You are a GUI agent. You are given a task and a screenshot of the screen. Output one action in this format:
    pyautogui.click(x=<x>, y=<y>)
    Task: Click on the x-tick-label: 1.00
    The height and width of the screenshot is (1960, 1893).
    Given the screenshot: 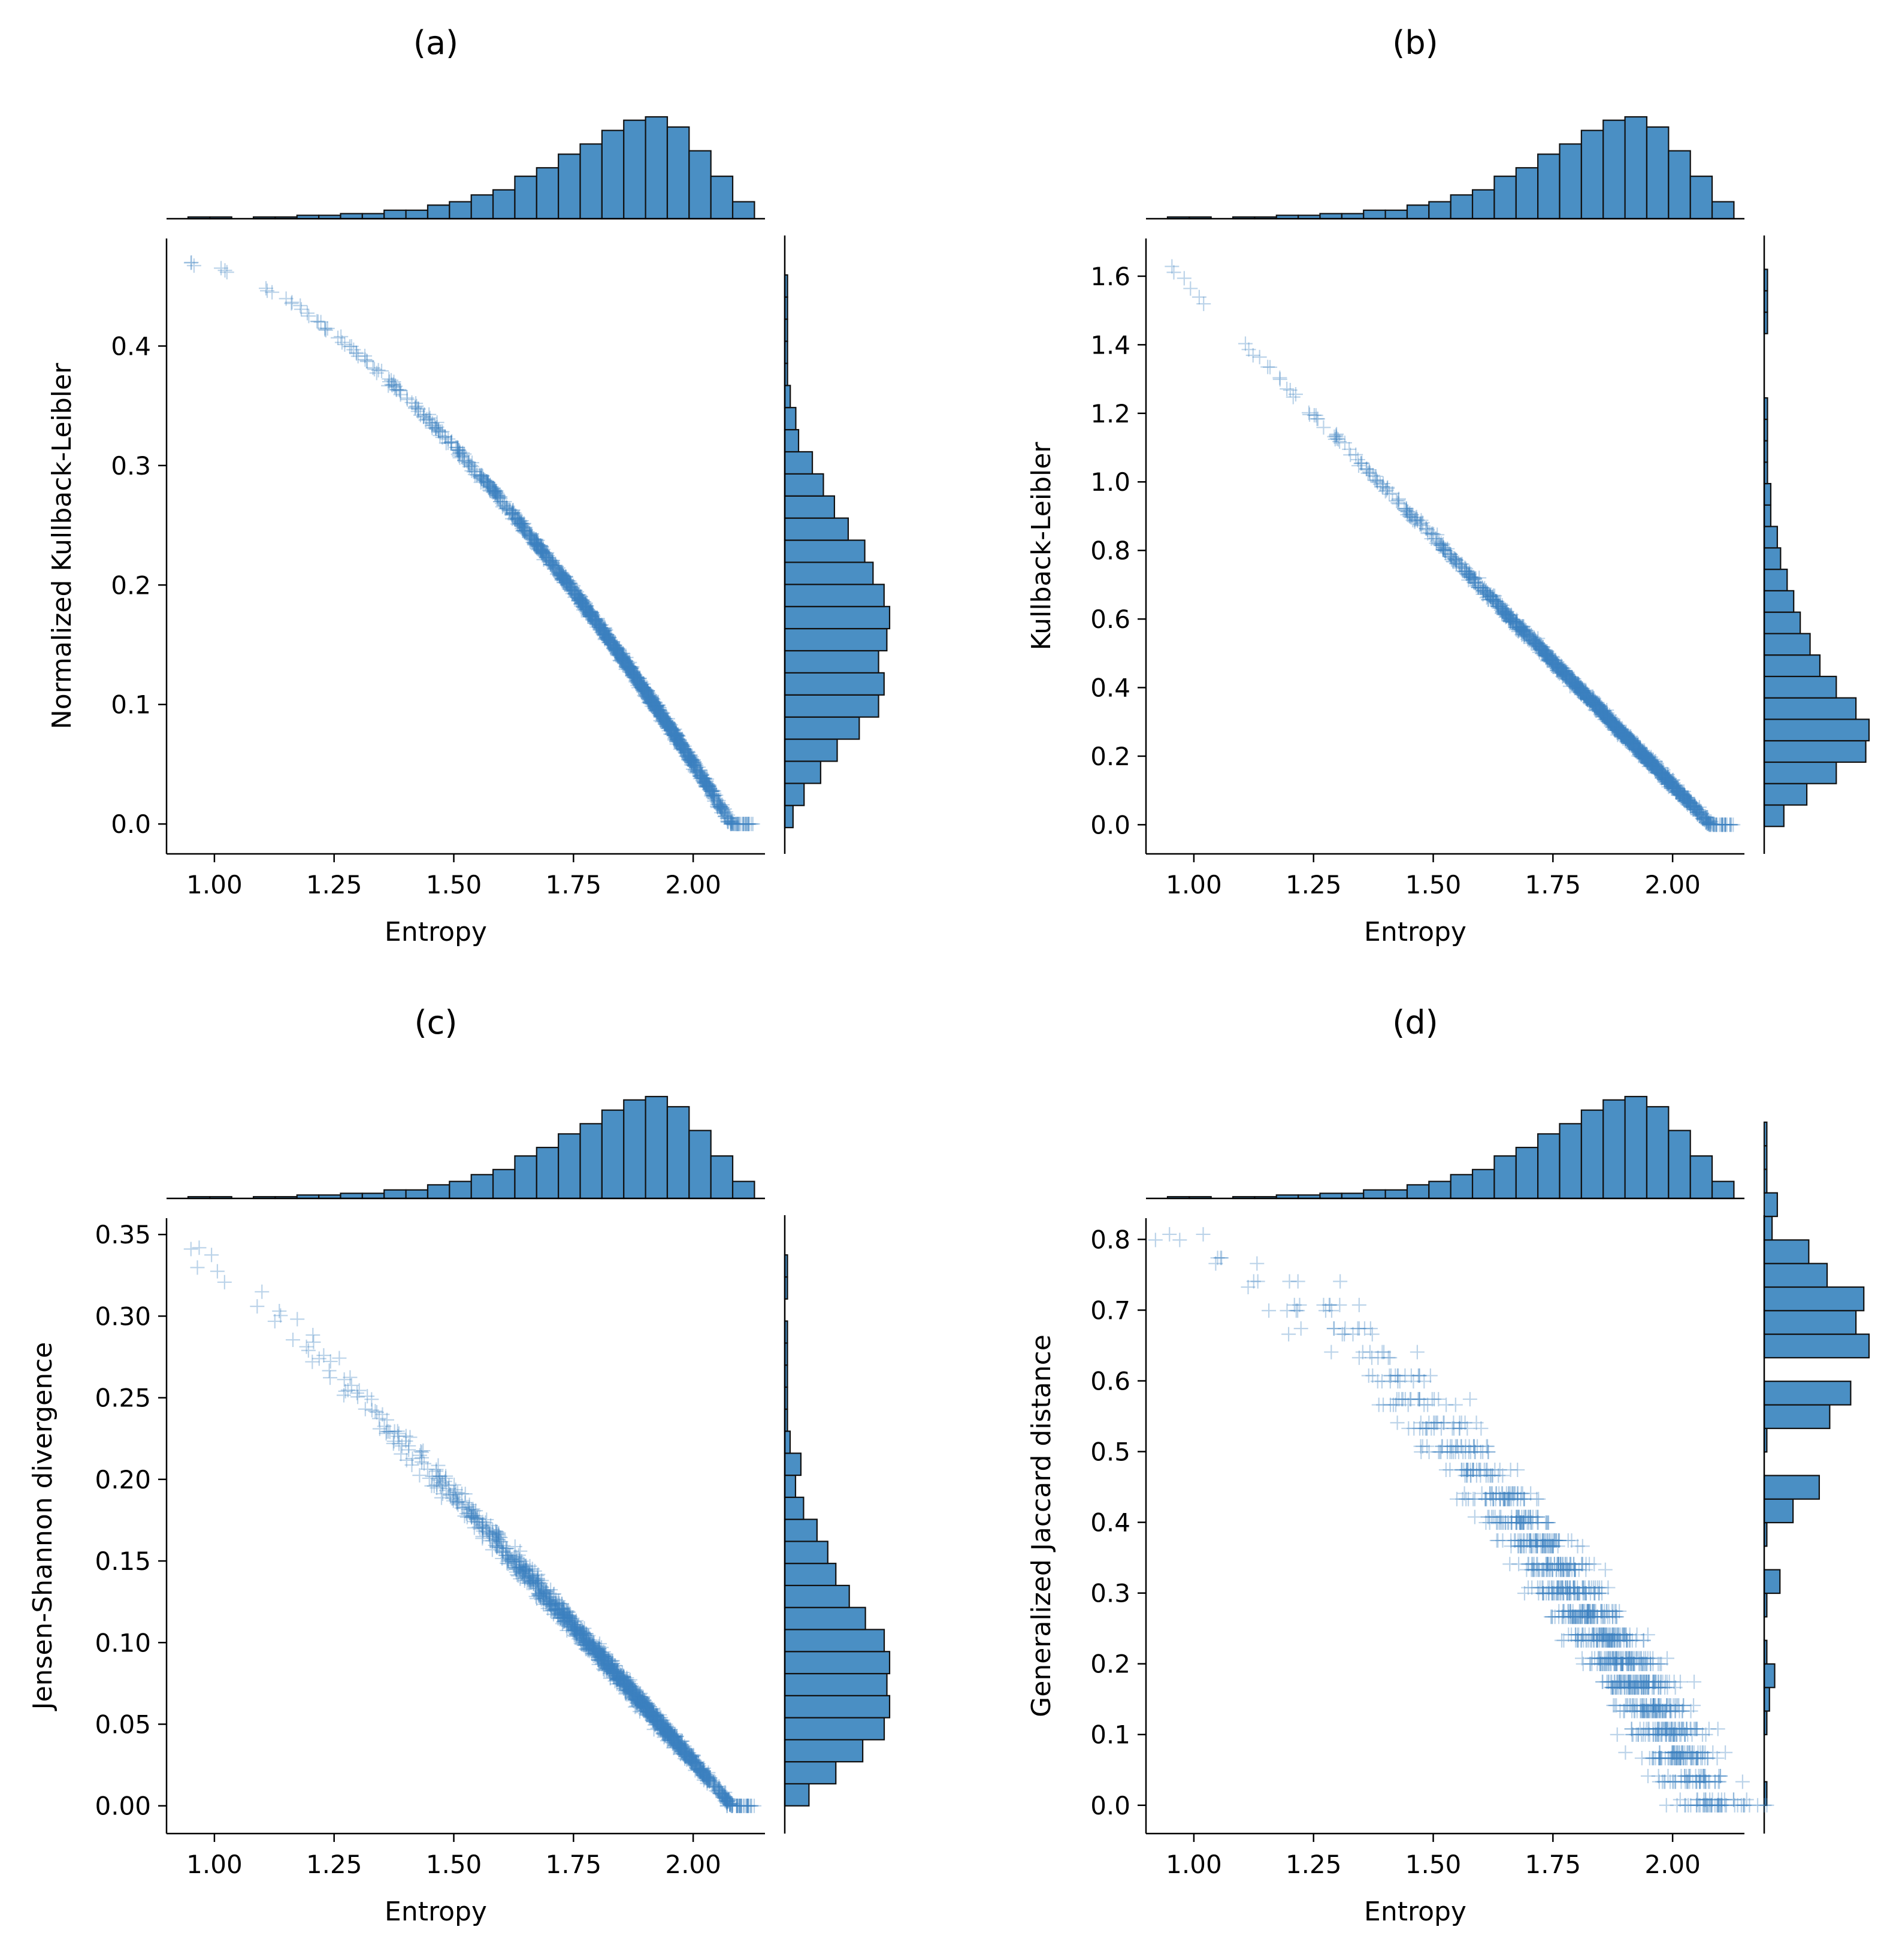 What is the action you would take?
    pyautogui.click(x=1194, y=884)
    